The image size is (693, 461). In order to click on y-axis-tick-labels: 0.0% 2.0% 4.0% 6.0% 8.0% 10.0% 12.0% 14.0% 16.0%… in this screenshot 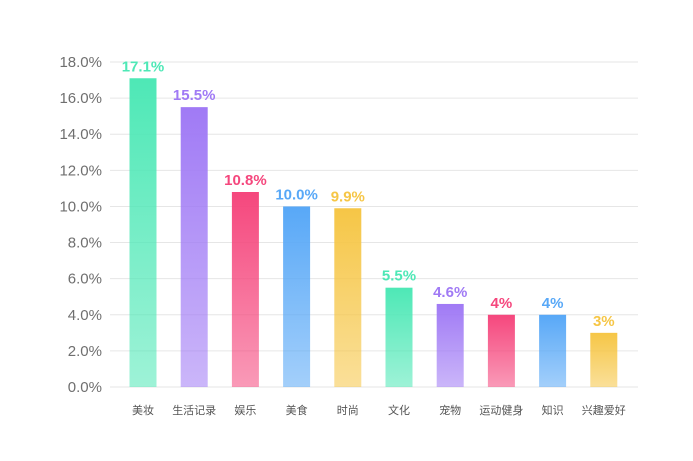, I will do `click(80, 225)`.